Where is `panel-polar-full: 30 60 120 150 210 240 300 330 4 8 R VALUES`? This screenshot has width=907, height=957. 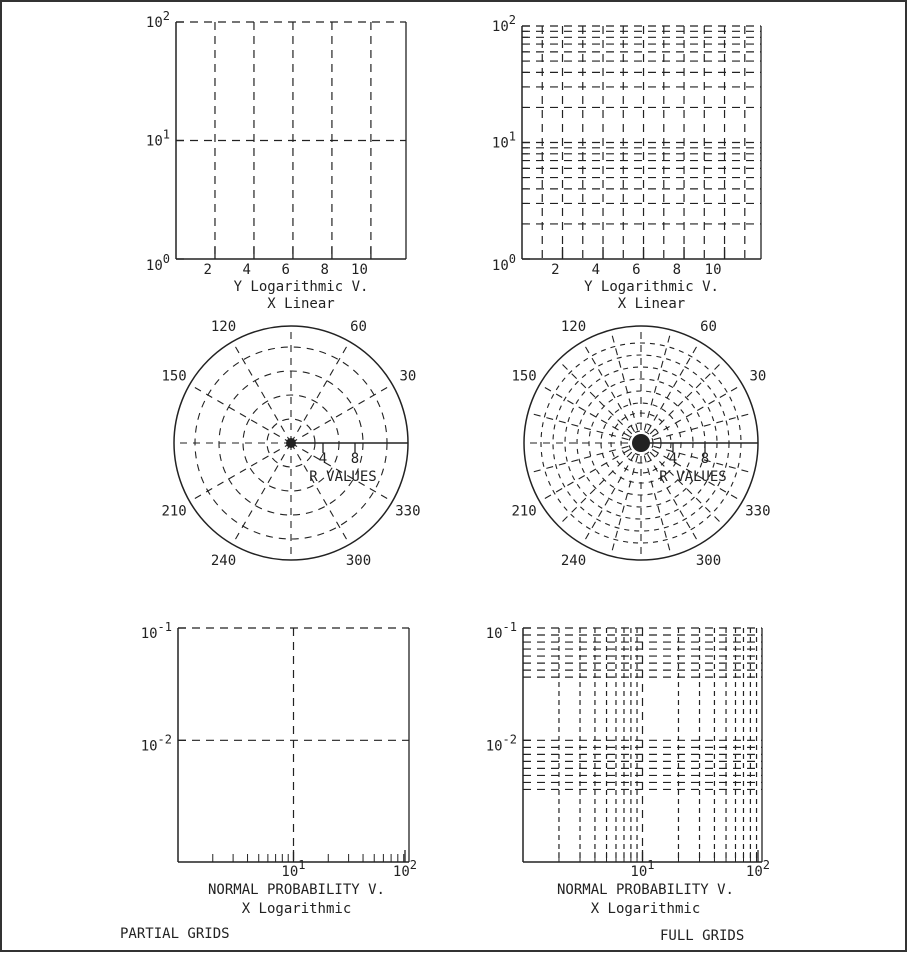 panel-polar-full: 30 60 120 150 210 240 300 330 4 8 R VALUES is located at coordinates (640, 444).